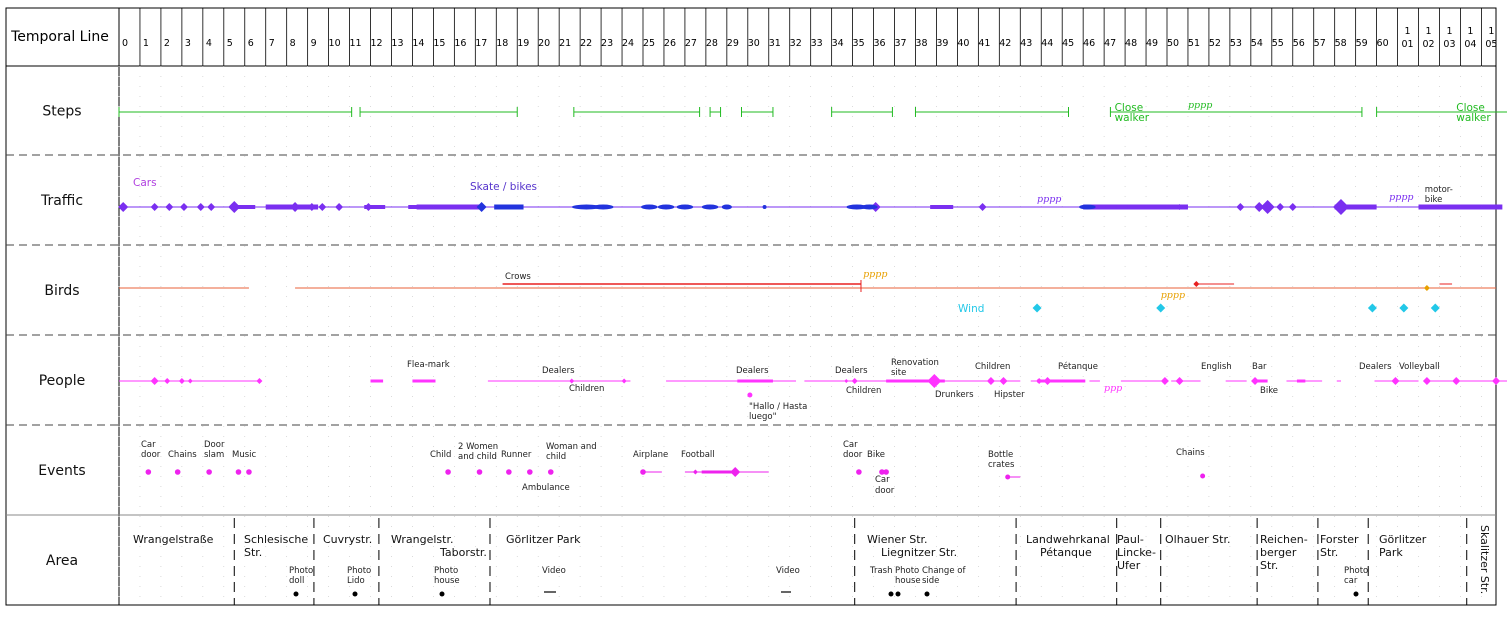  I want to click on area-label: Olhauer Str., so click(1198, 539).